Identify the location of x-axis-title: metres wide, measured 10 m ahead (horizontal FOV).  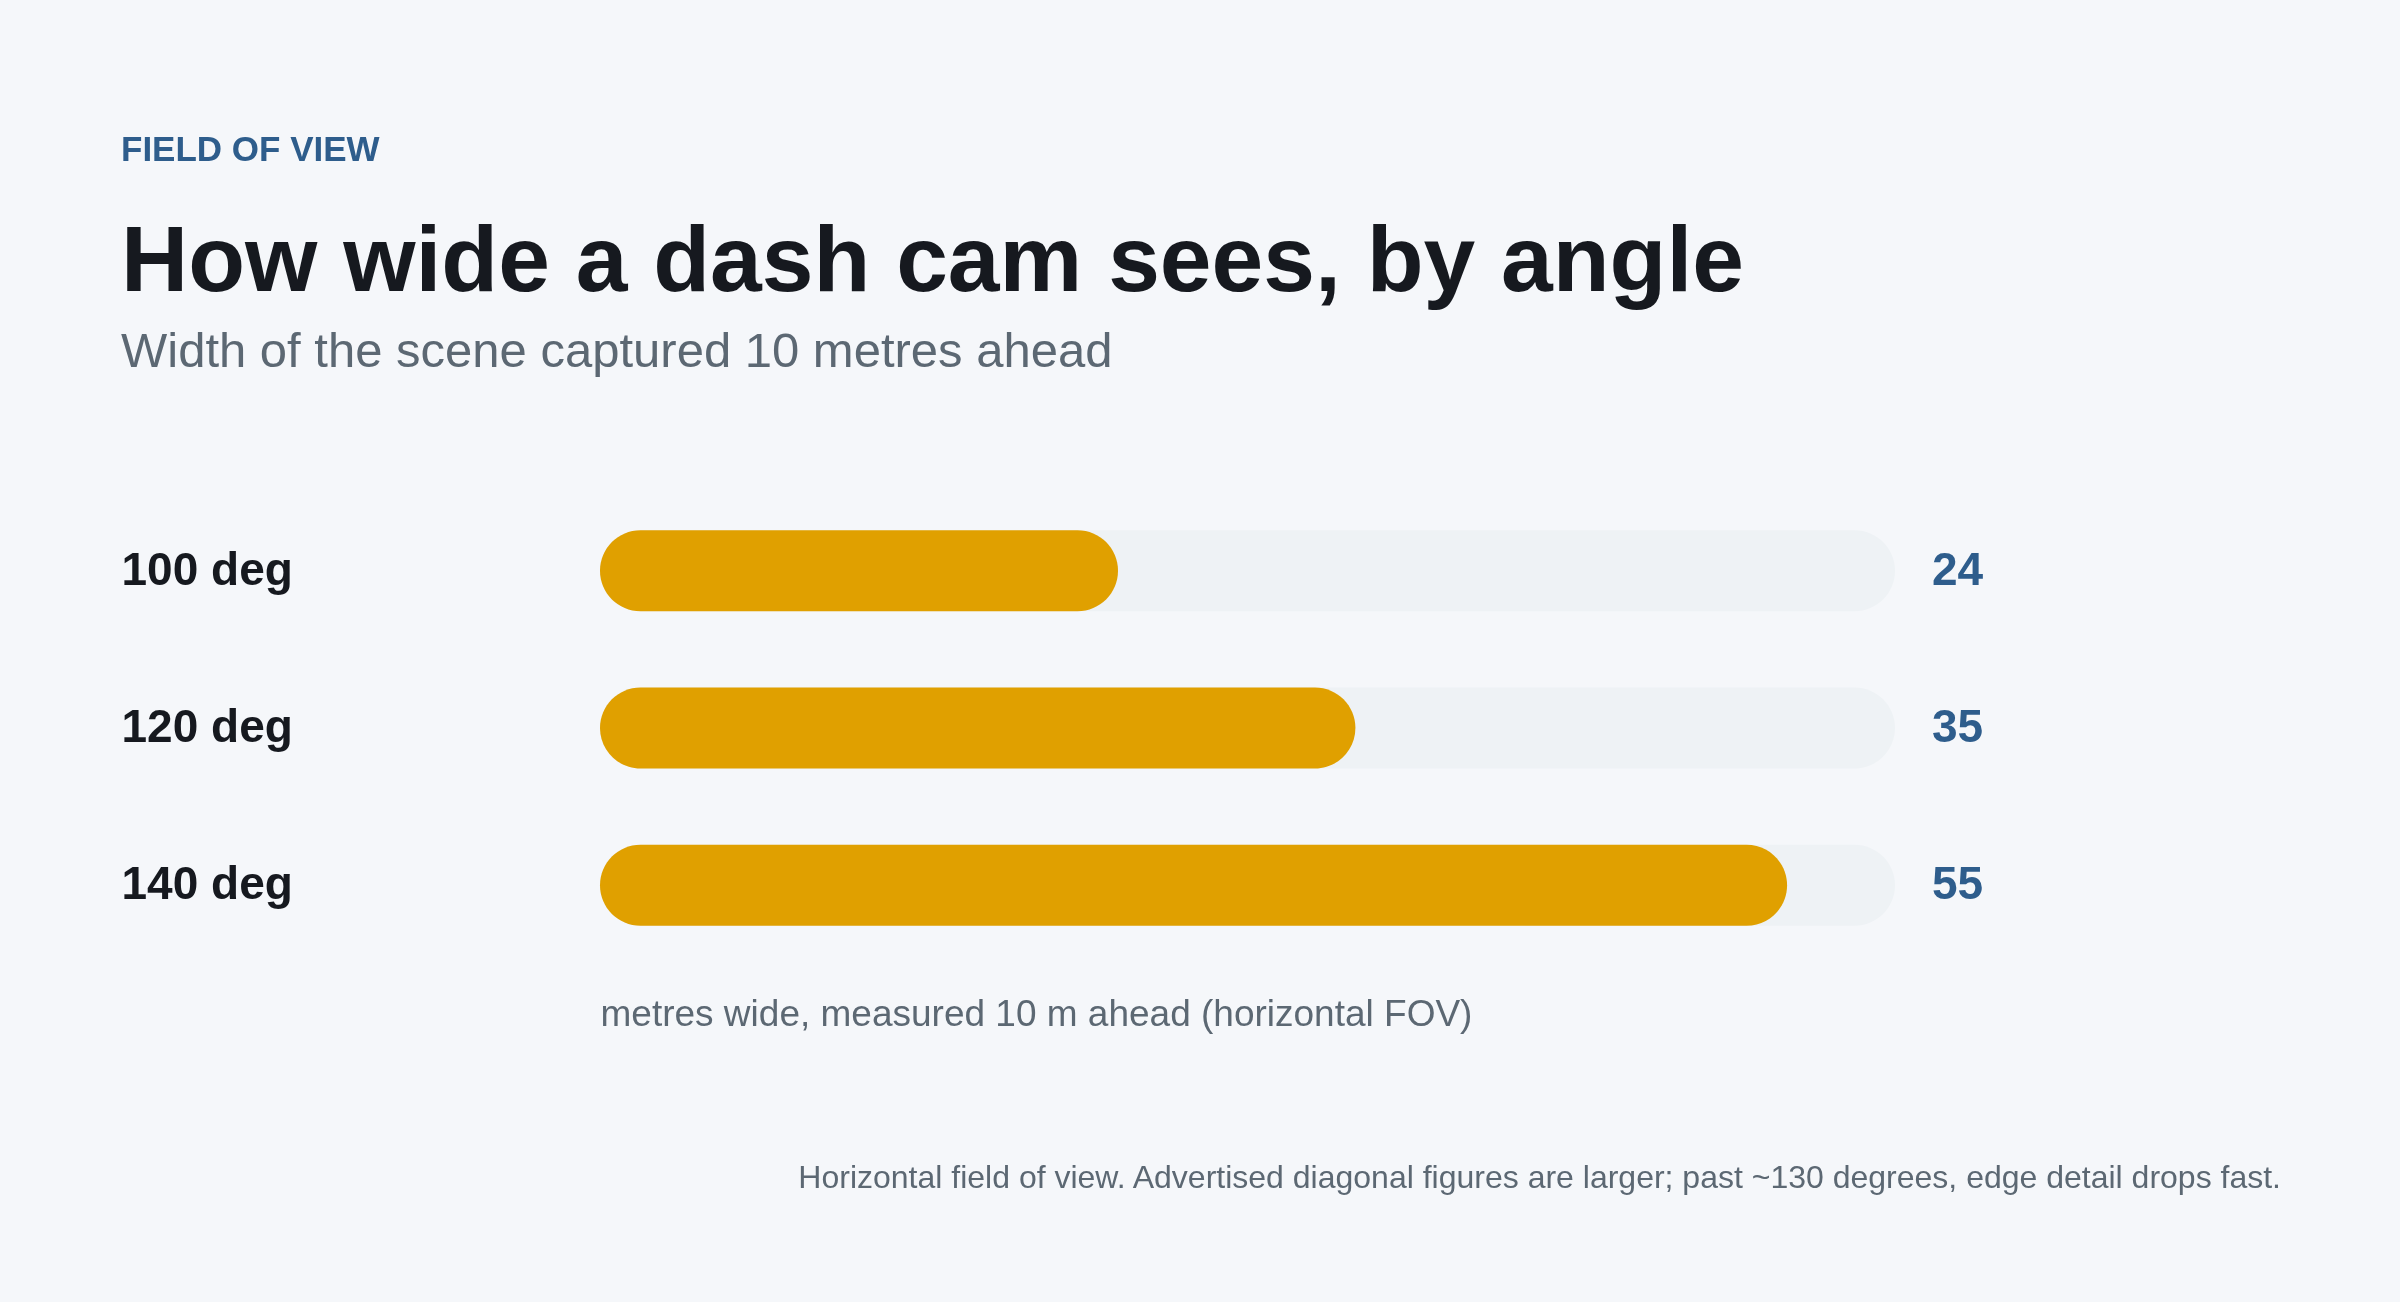
(1036, 1013).